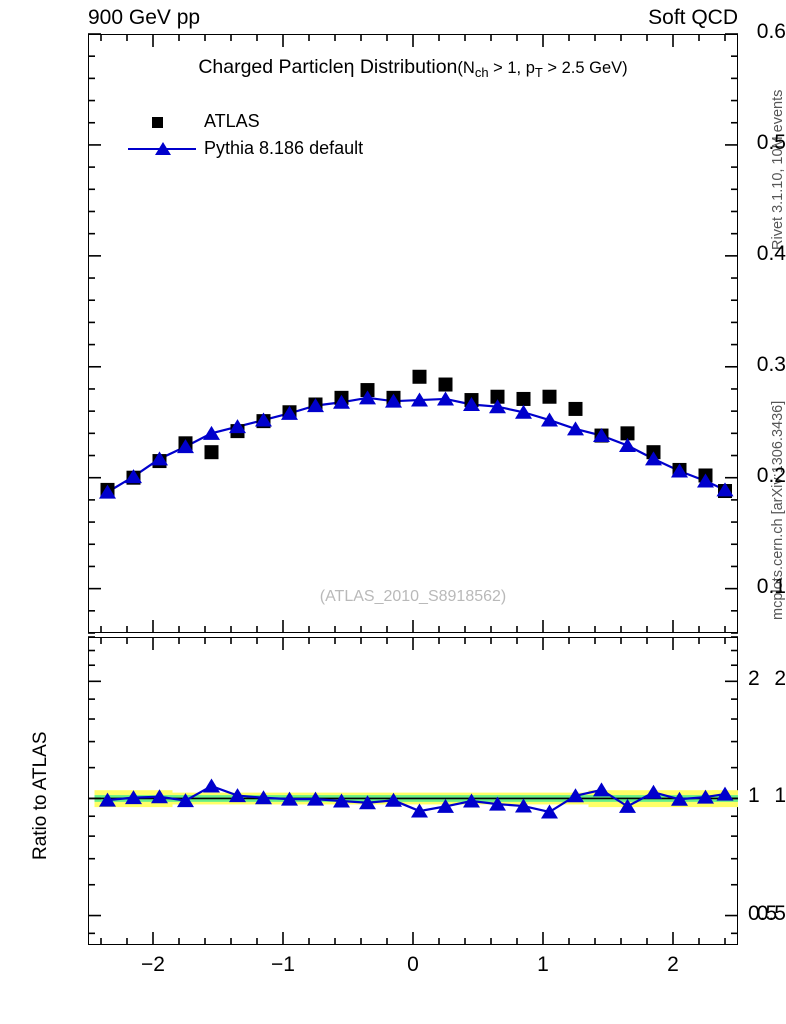  I want to click on title-cond-close: > 2.5 GeV), so click(585, 68).